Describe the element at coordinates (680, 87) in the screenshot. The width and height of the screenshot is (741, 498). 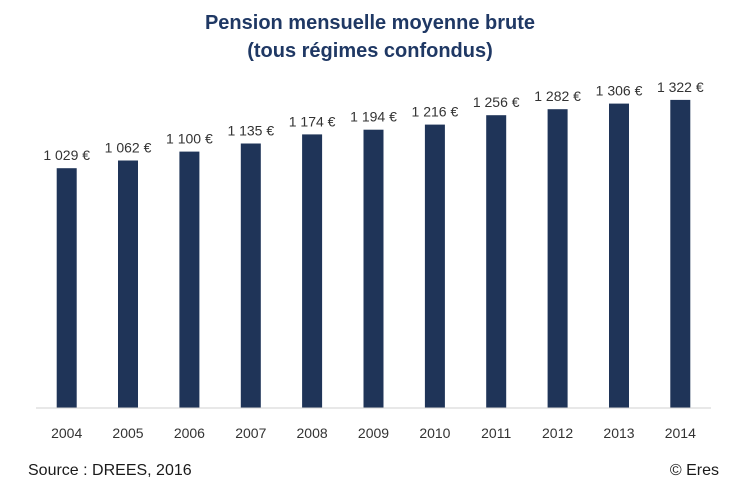
I see `data-label-2014: 1 322 €` at that location.